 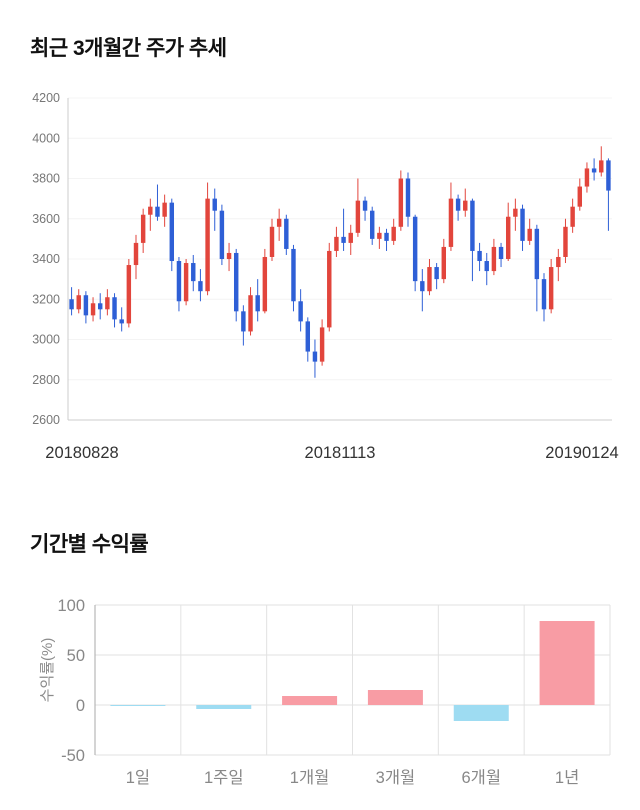 What do you see at coordinates (80, 706) in the screenshot?
I see `y-tick-label: 0` at bounding box center [80, 706].